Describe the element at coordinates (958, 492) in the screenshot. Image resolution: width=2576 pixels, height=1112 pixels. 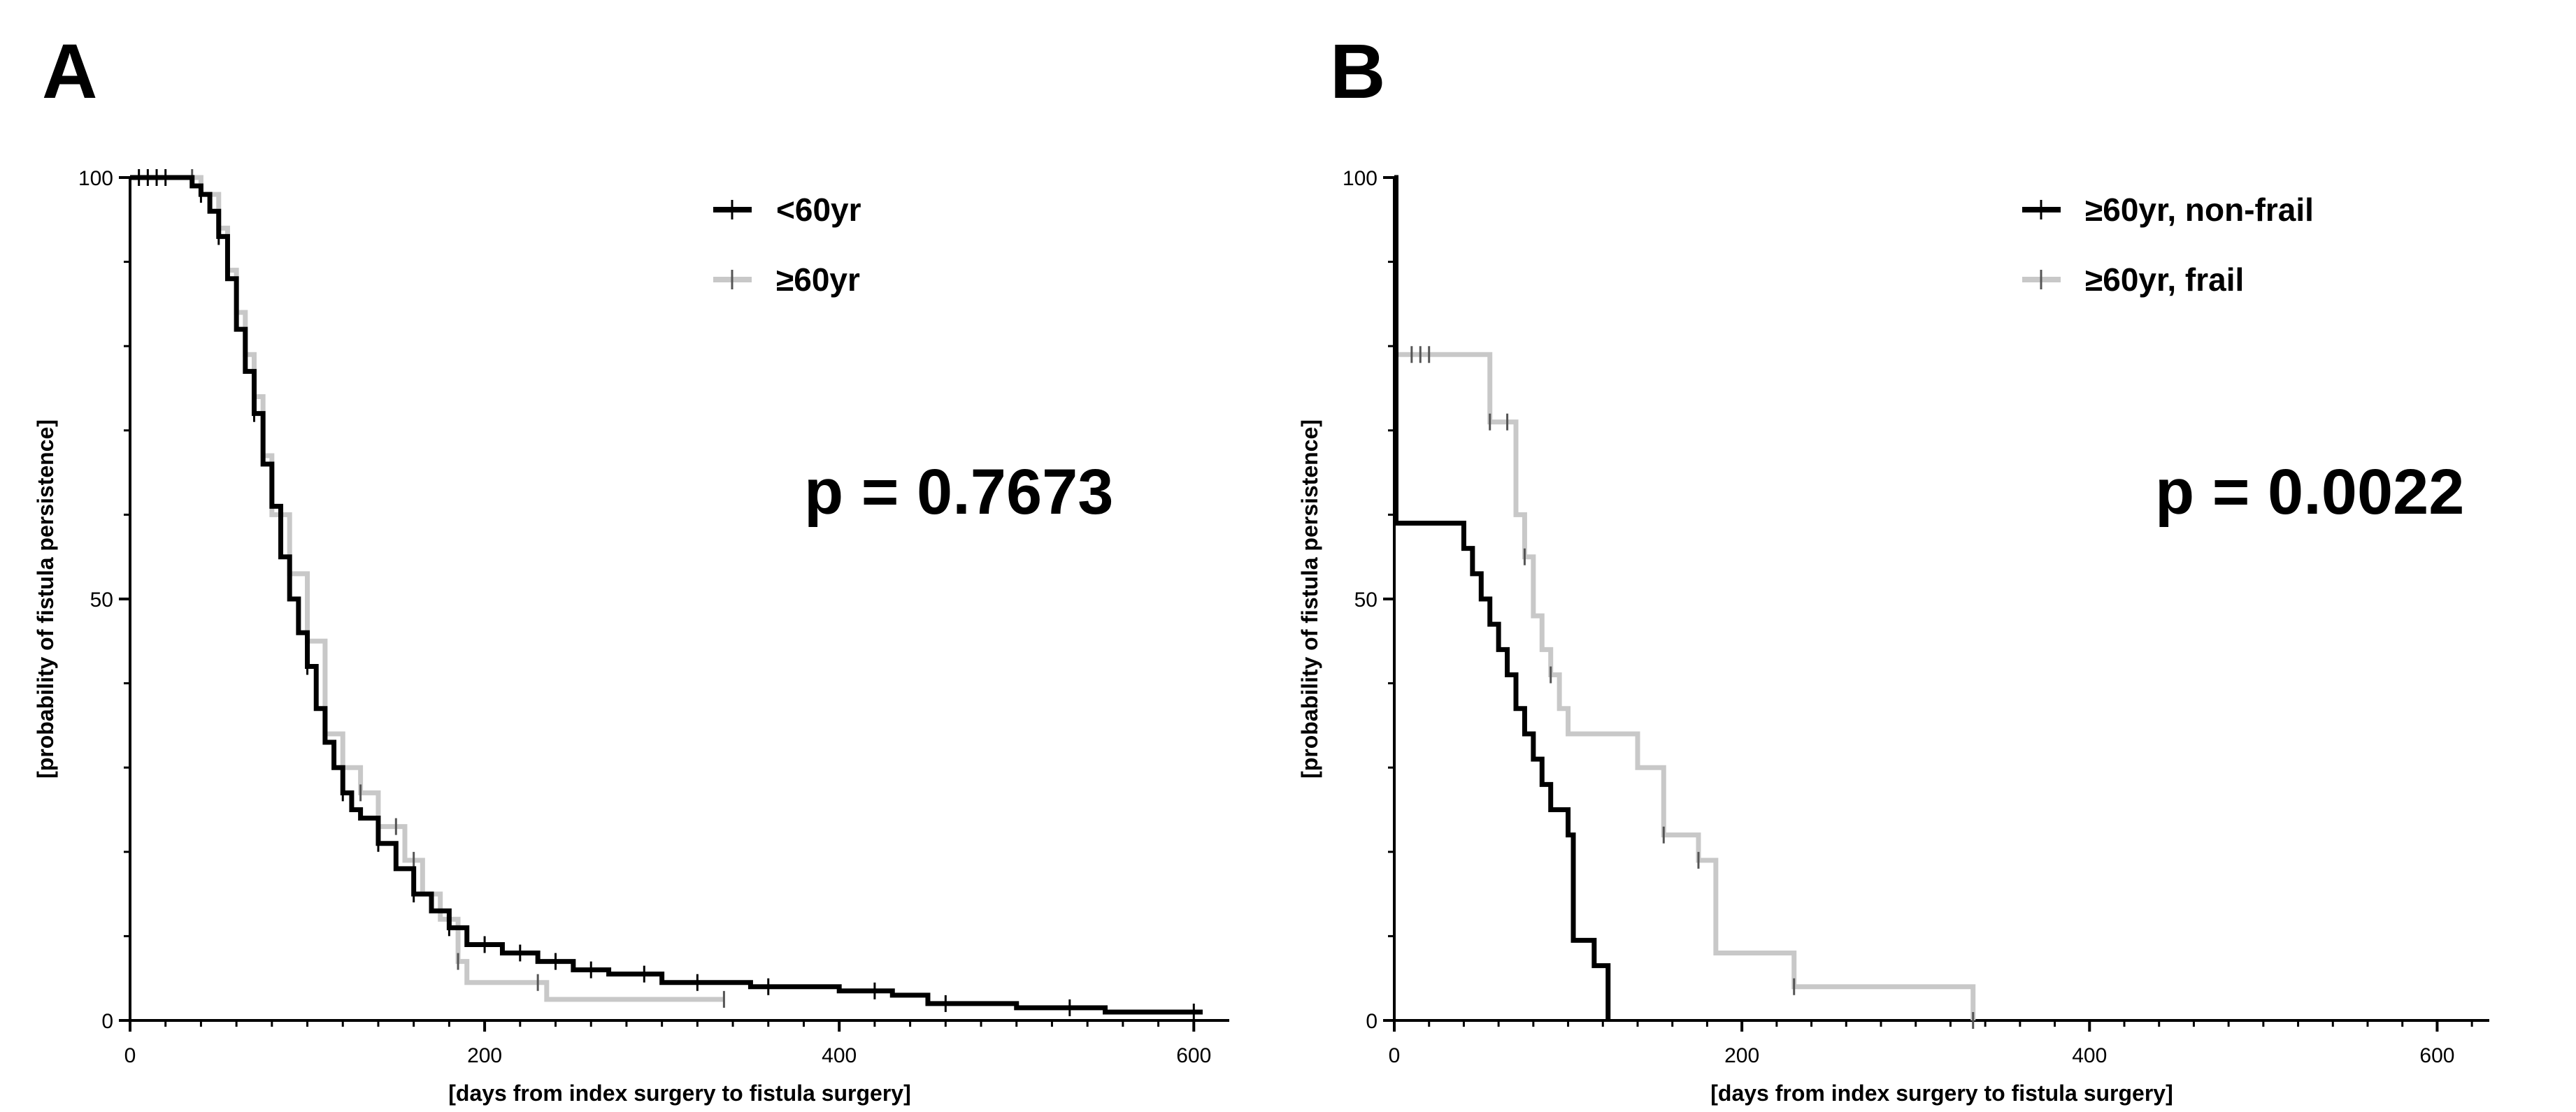
I see `p-value-annotation: p = 0.7673` at that location.